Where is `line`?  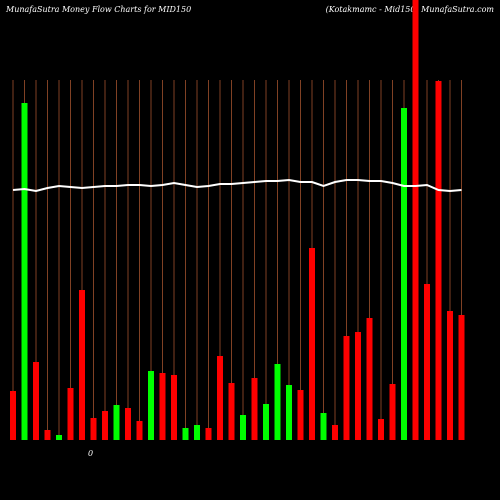
line is located at coordinates (237, 185).